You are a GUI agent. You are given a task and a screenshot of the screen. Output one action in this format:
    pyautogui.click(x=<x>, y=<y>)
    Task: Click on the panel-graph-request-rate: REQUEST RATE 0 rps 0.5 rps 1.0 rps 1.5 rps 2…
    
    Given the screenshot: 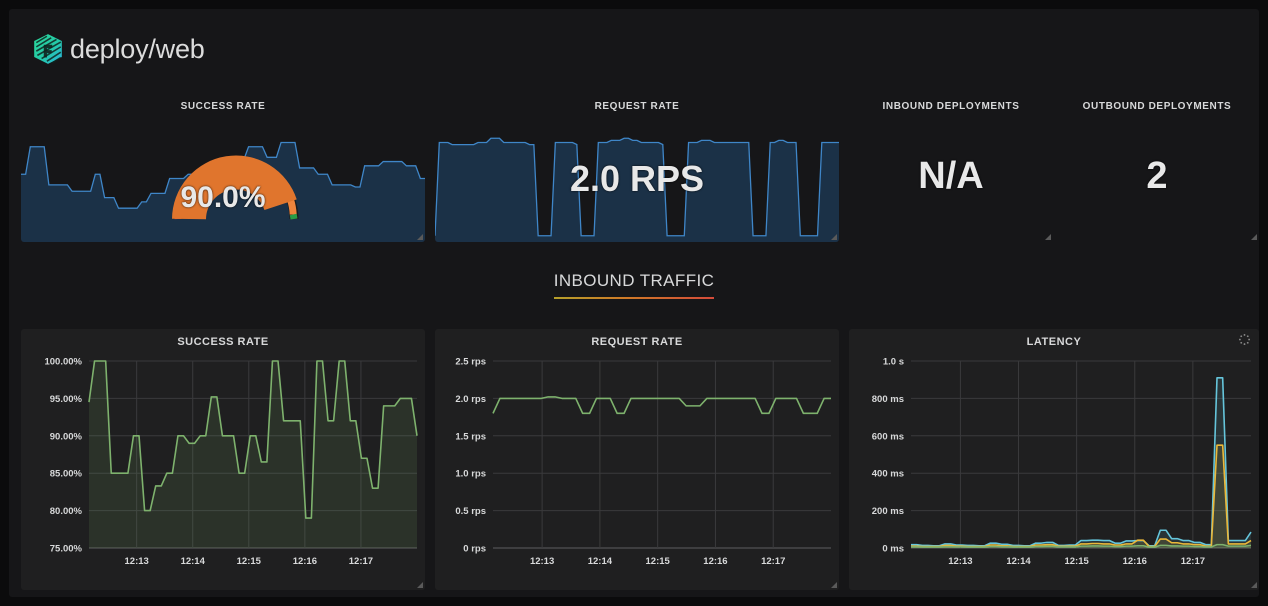 What is the action you would take?
    pyautogui.click(x=637, y=459)
    